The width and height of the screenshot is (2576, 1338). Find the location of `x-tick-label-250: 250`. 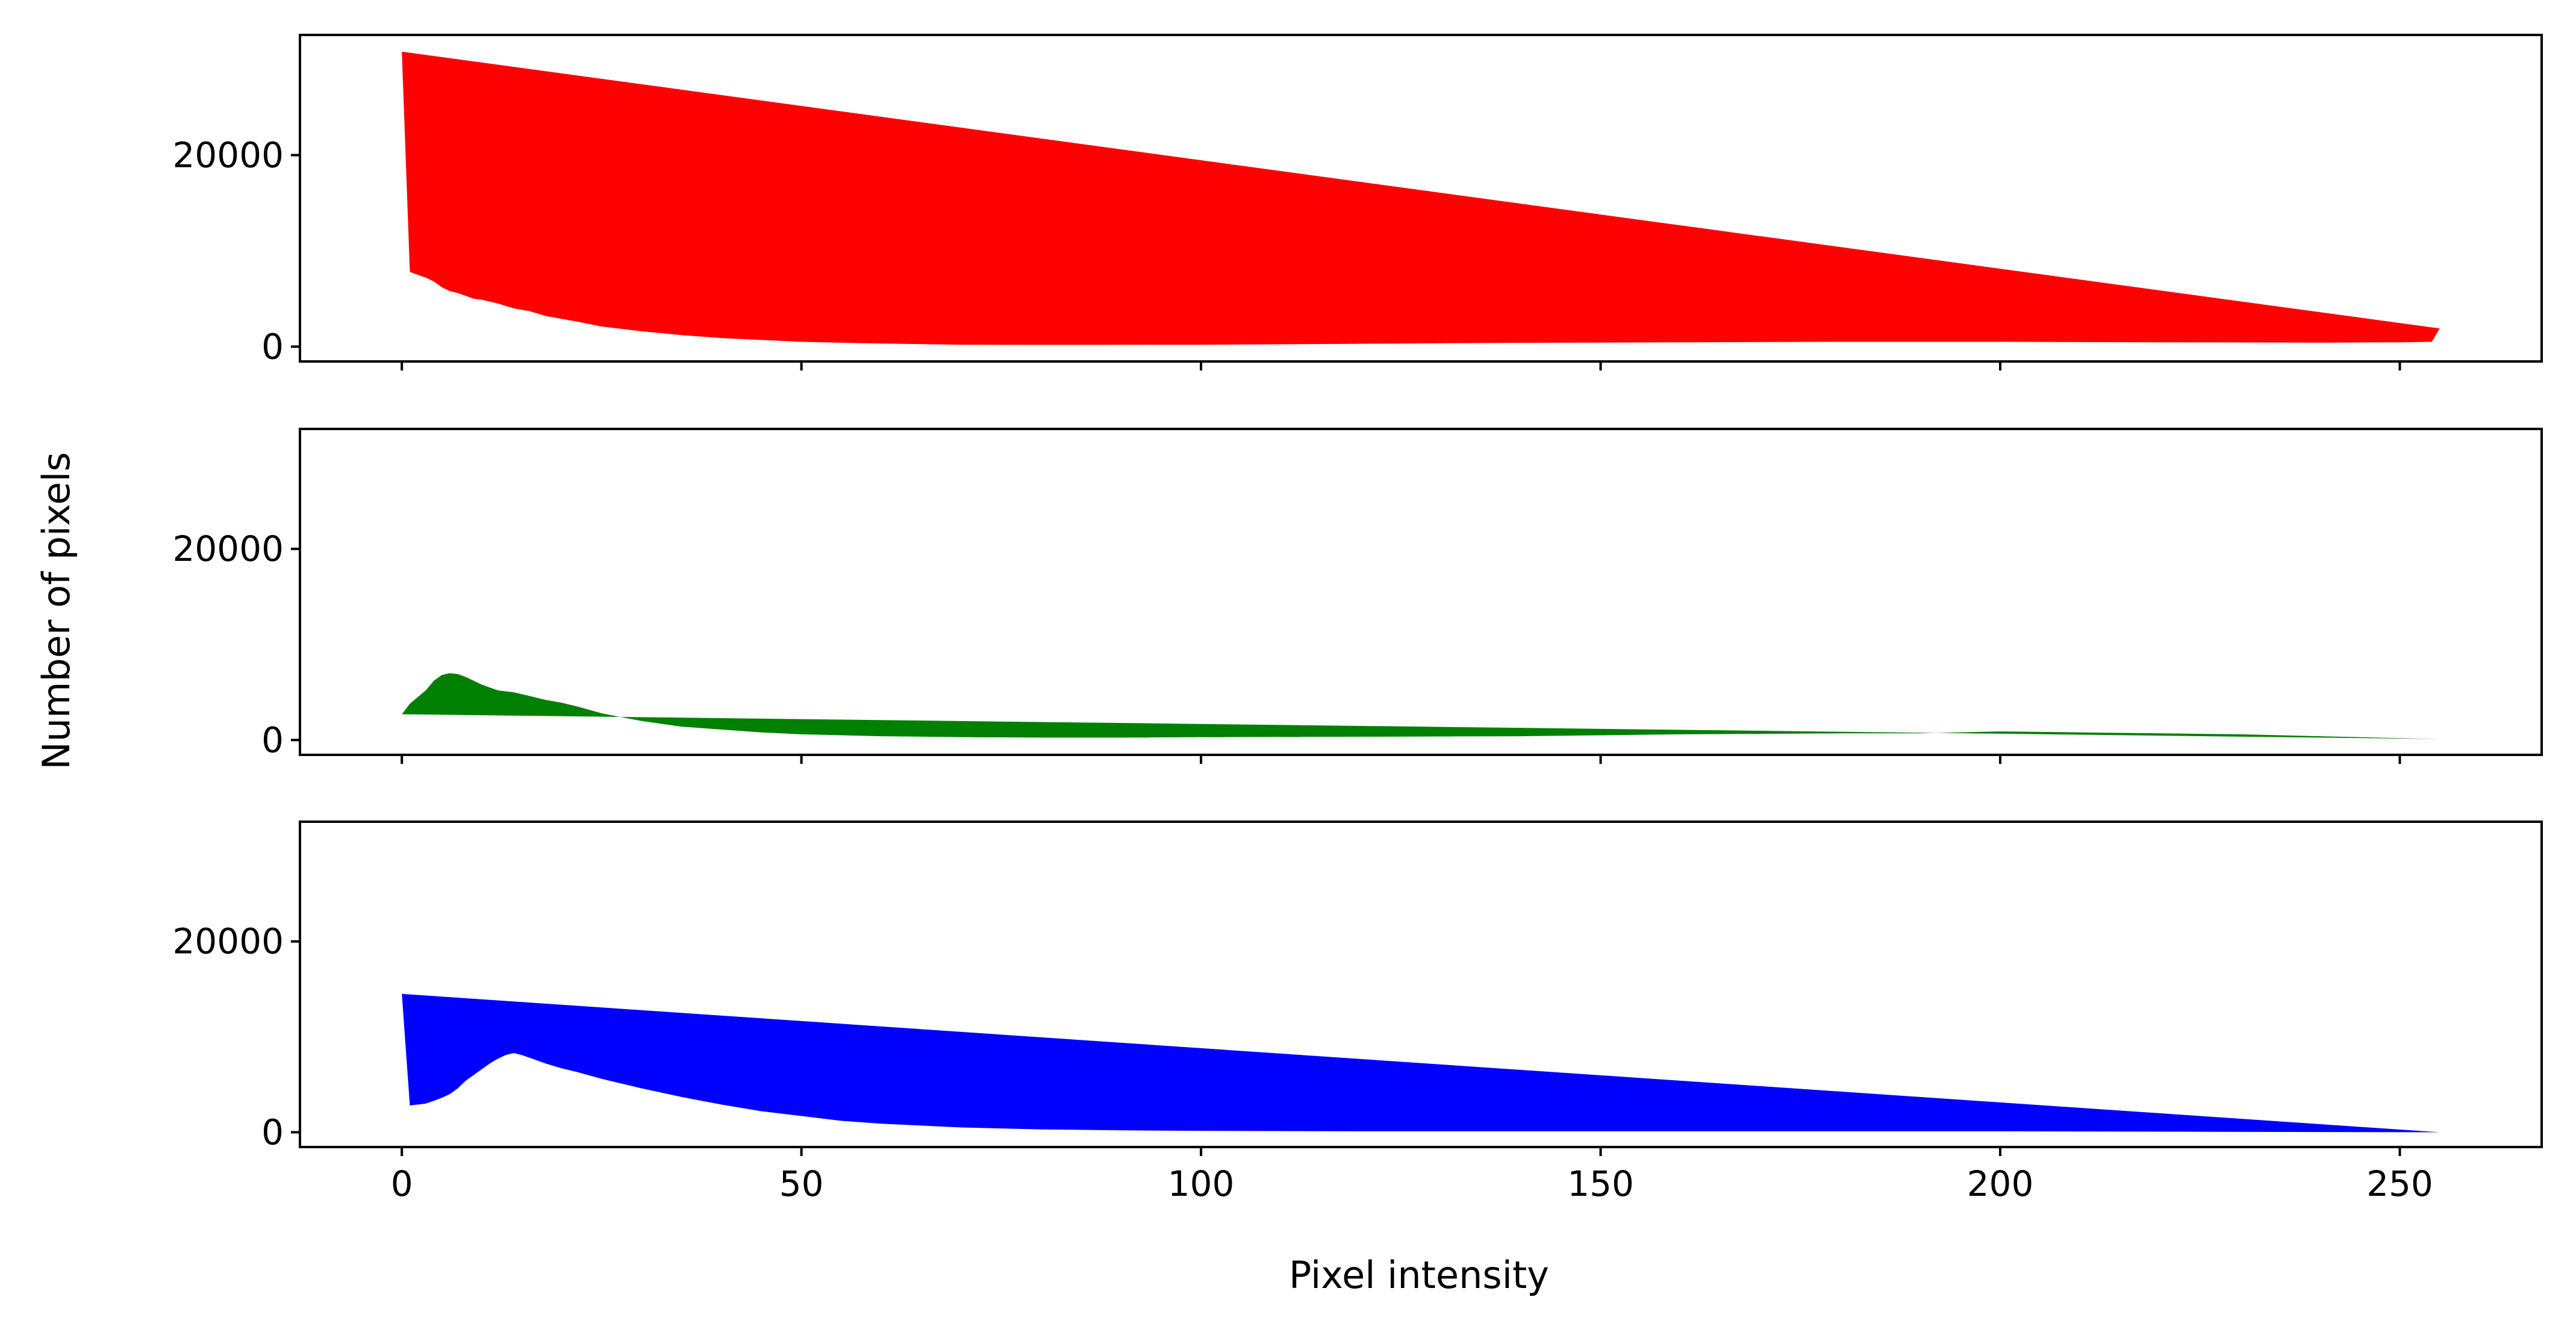

x-tick-label-250: 250 is located at coordinates (2399, 1183).